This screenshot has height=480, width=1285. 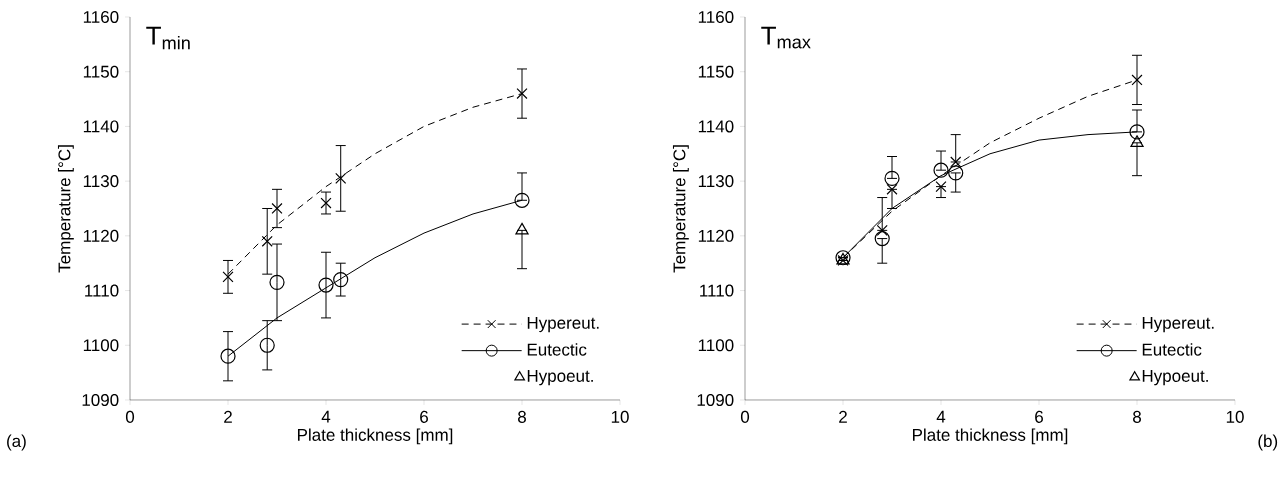 I want to click on annotation: T$_{min}$, so click(x=168, y=38).